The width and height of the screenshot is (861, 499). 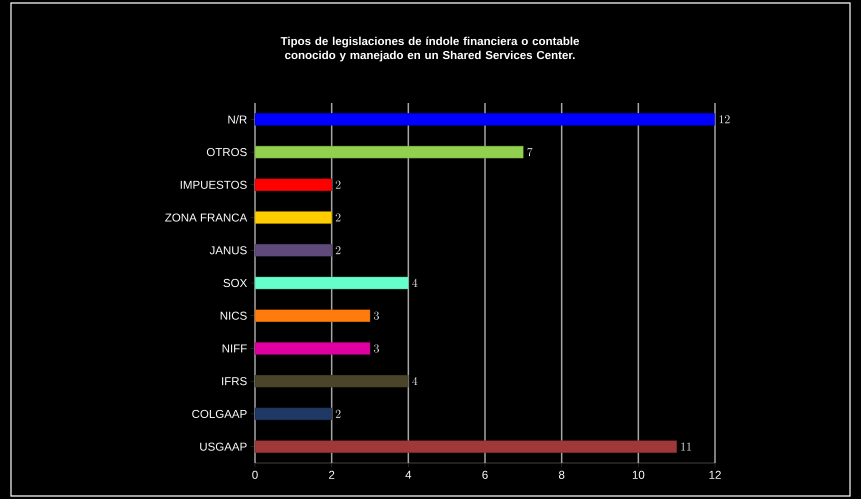 What do you see at coordinates (237, 119) in the screenshot?
I see `y-tick-label: N/R` at bounding box center [237, 119].